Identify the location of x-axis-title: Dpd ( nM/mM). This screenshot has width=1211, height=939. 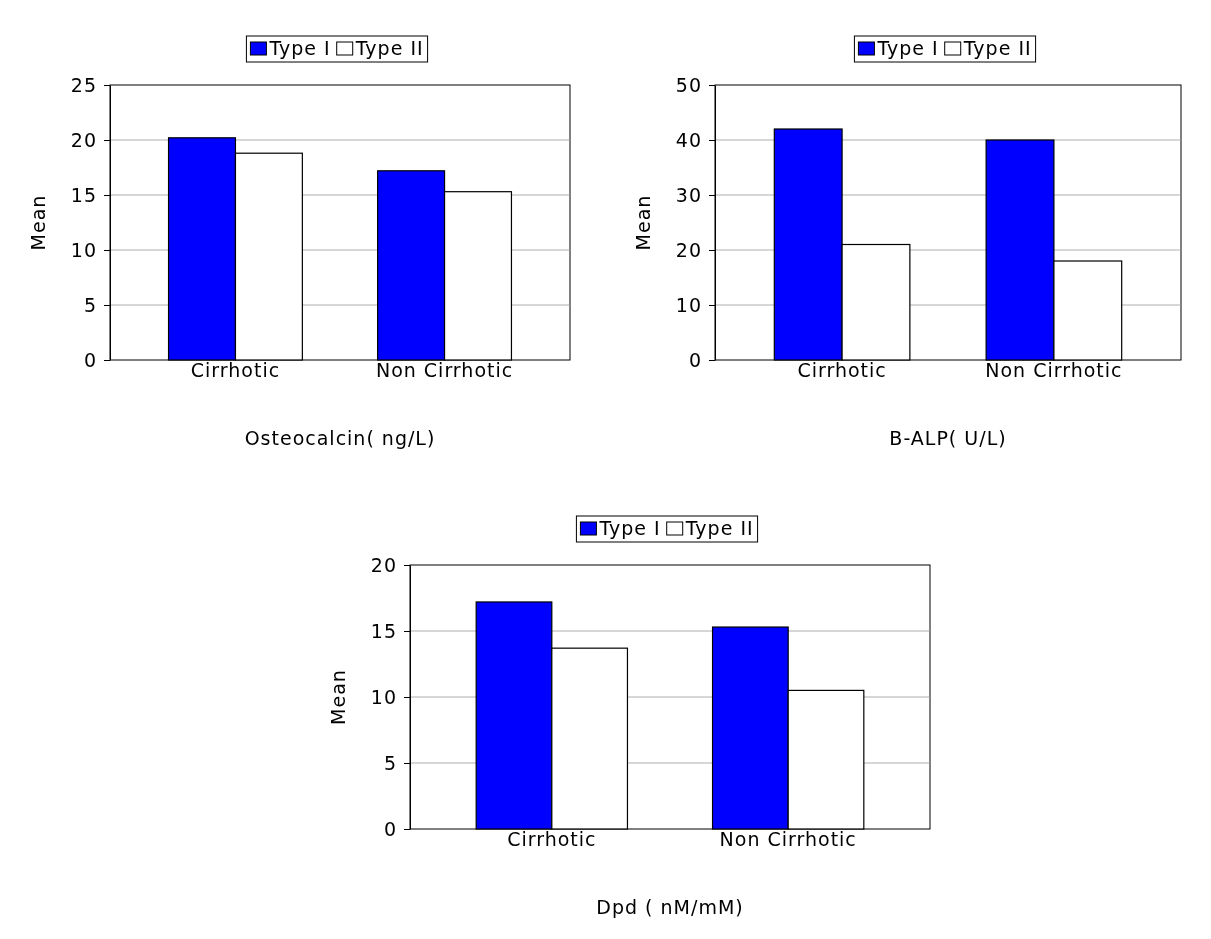
(670, 907).